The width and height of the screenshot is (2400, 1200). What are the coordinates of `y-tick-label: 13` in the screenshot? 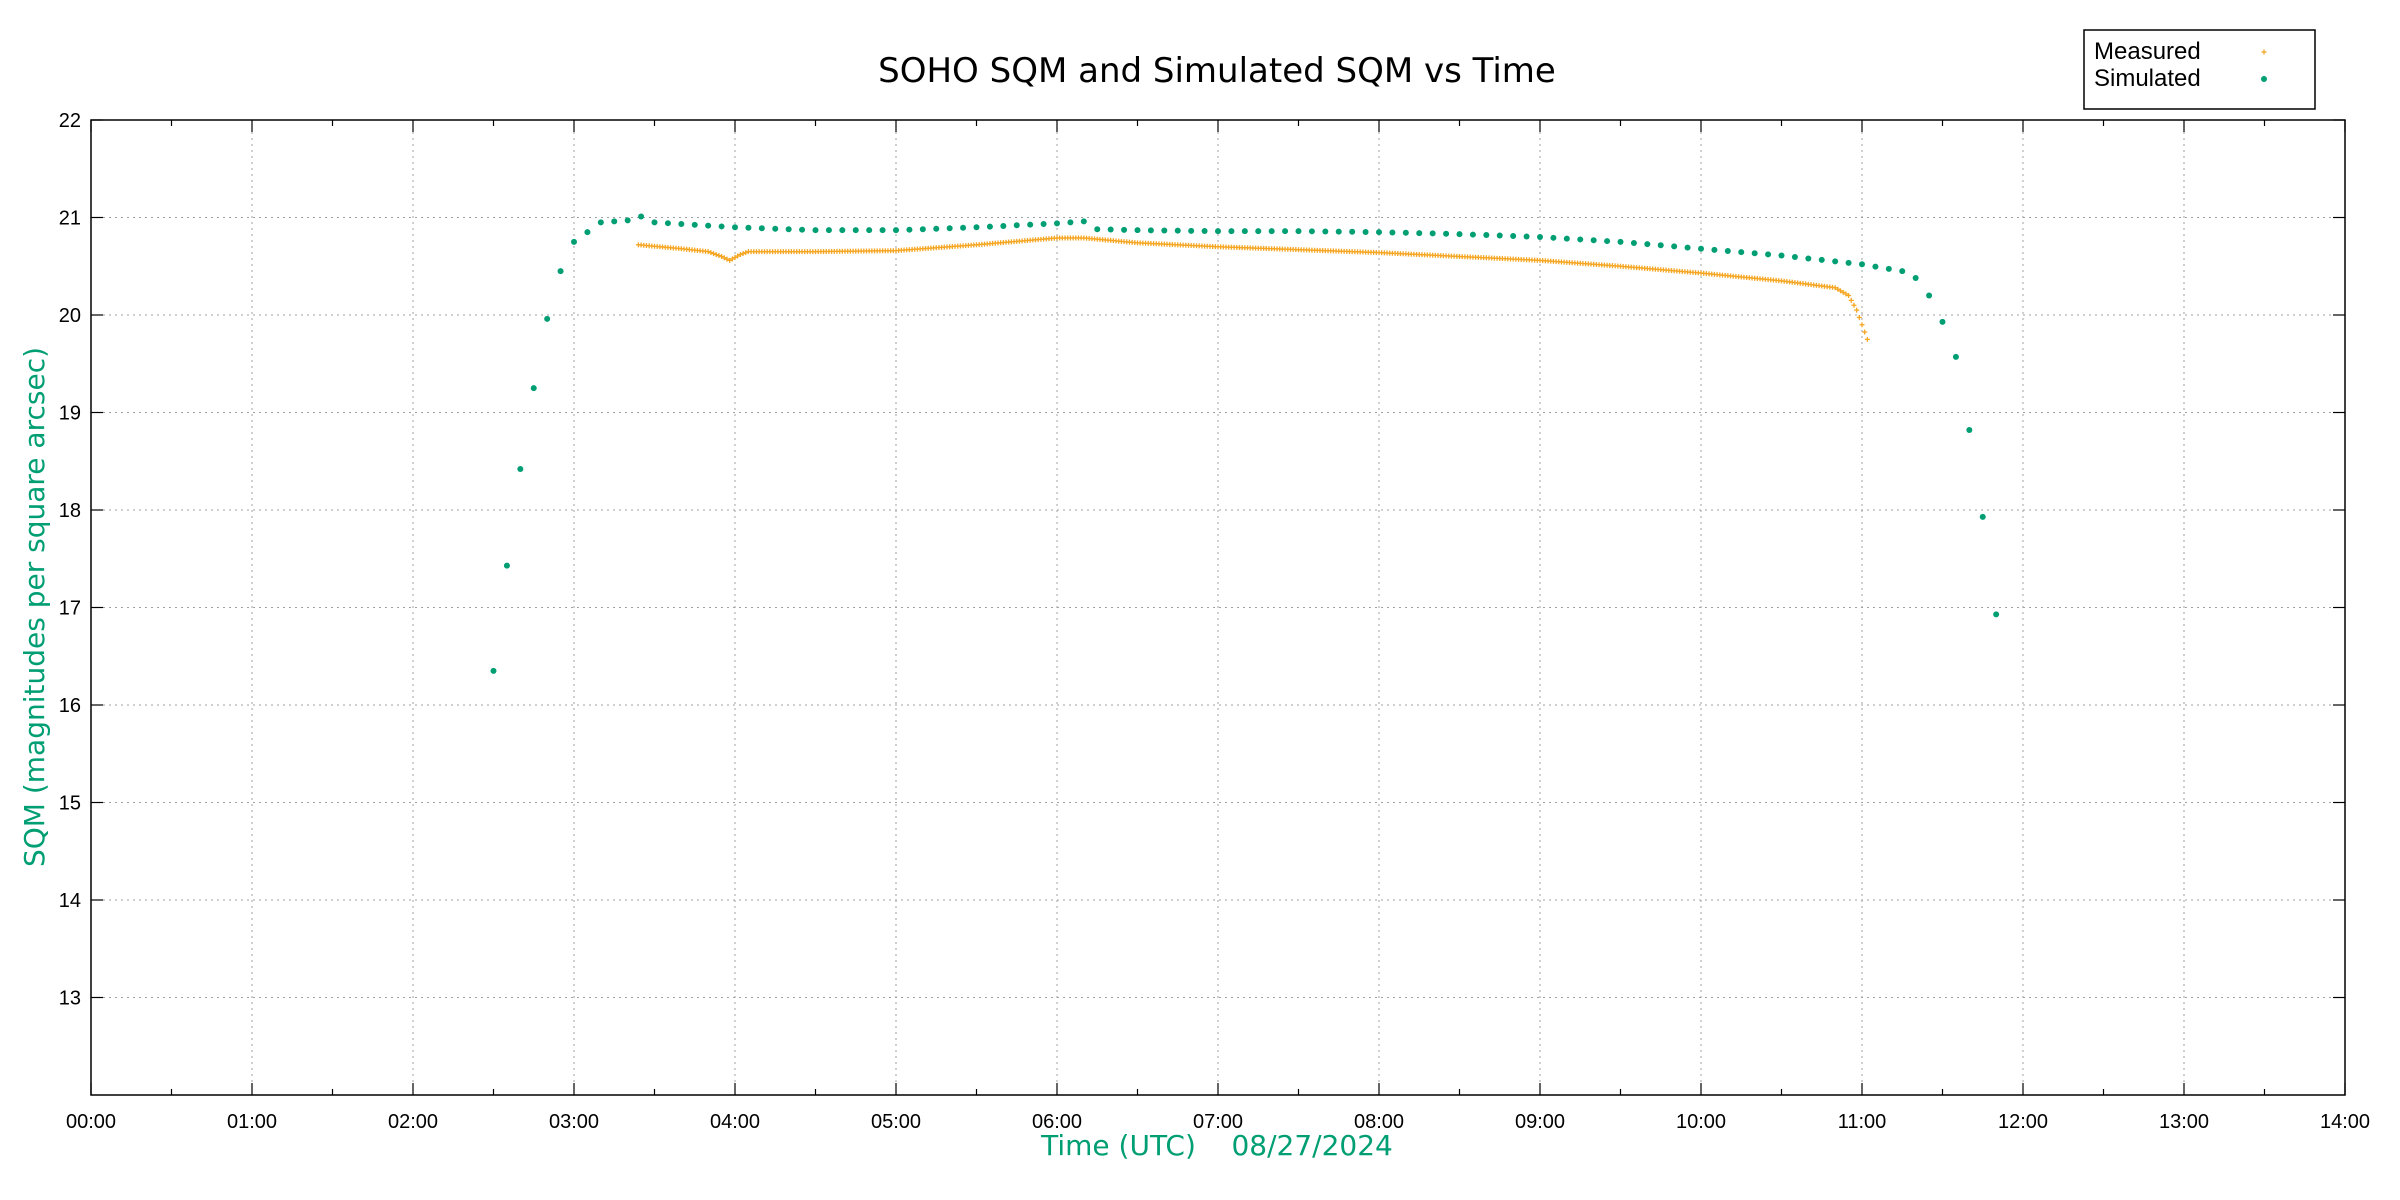 It's located at (70, 999).